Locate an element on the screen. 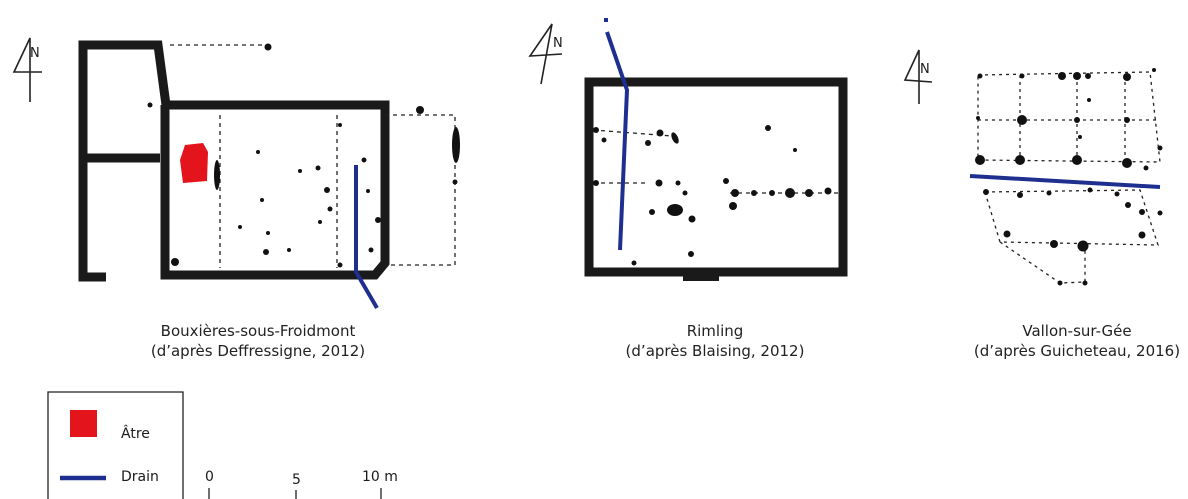 The image size is (1188, 499). legend-hearth-label: Âtre is located at coordinates (135, 434).